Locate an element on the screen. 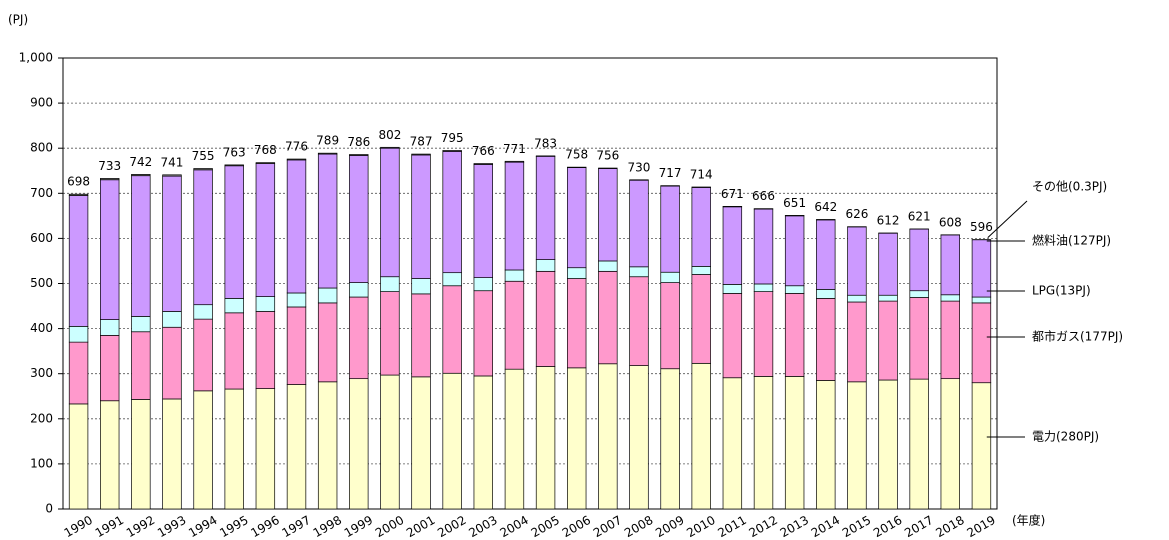  x-tick-label: 1990 is located at coordinates (78, 526).